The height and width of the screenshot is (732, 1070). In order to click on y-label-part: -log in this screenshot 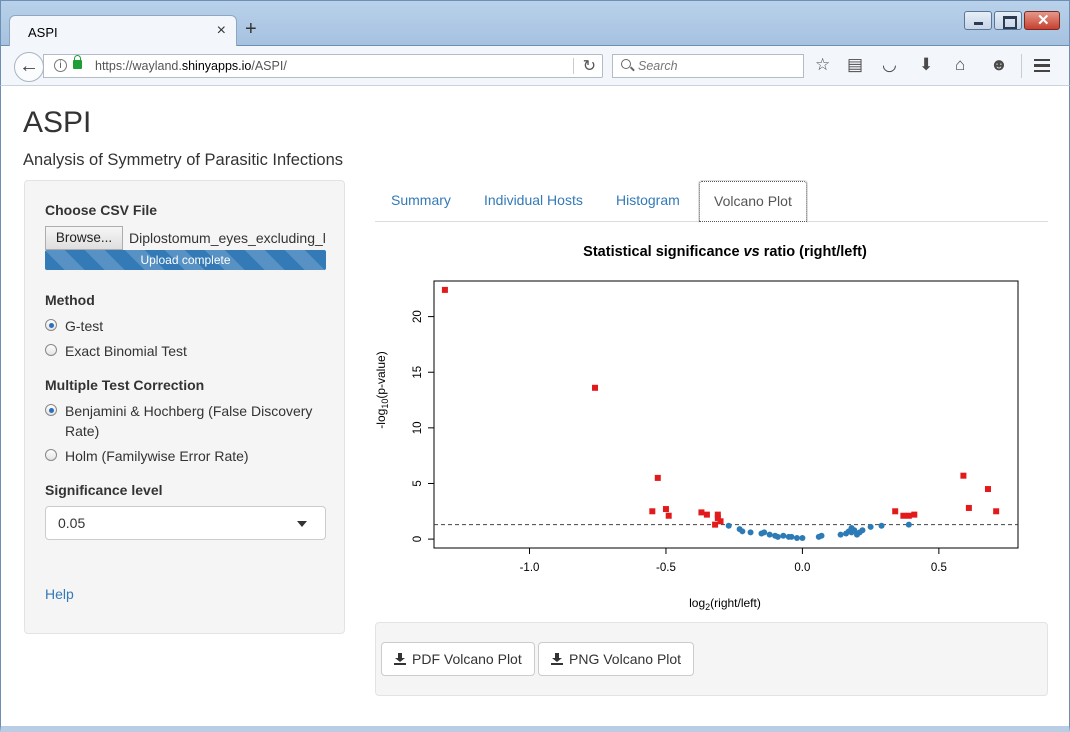, I will do `click(381, 419)`.